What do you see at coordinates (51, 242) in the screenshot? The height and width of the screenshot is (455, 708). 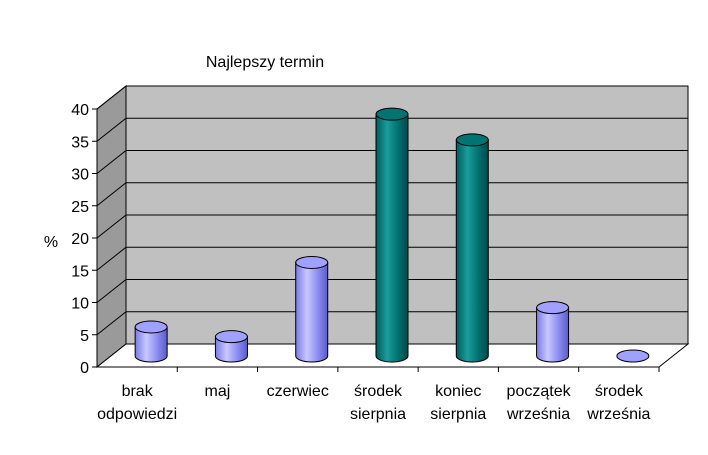 I see `y-axis-label: %` at bounding box center [51, 242].